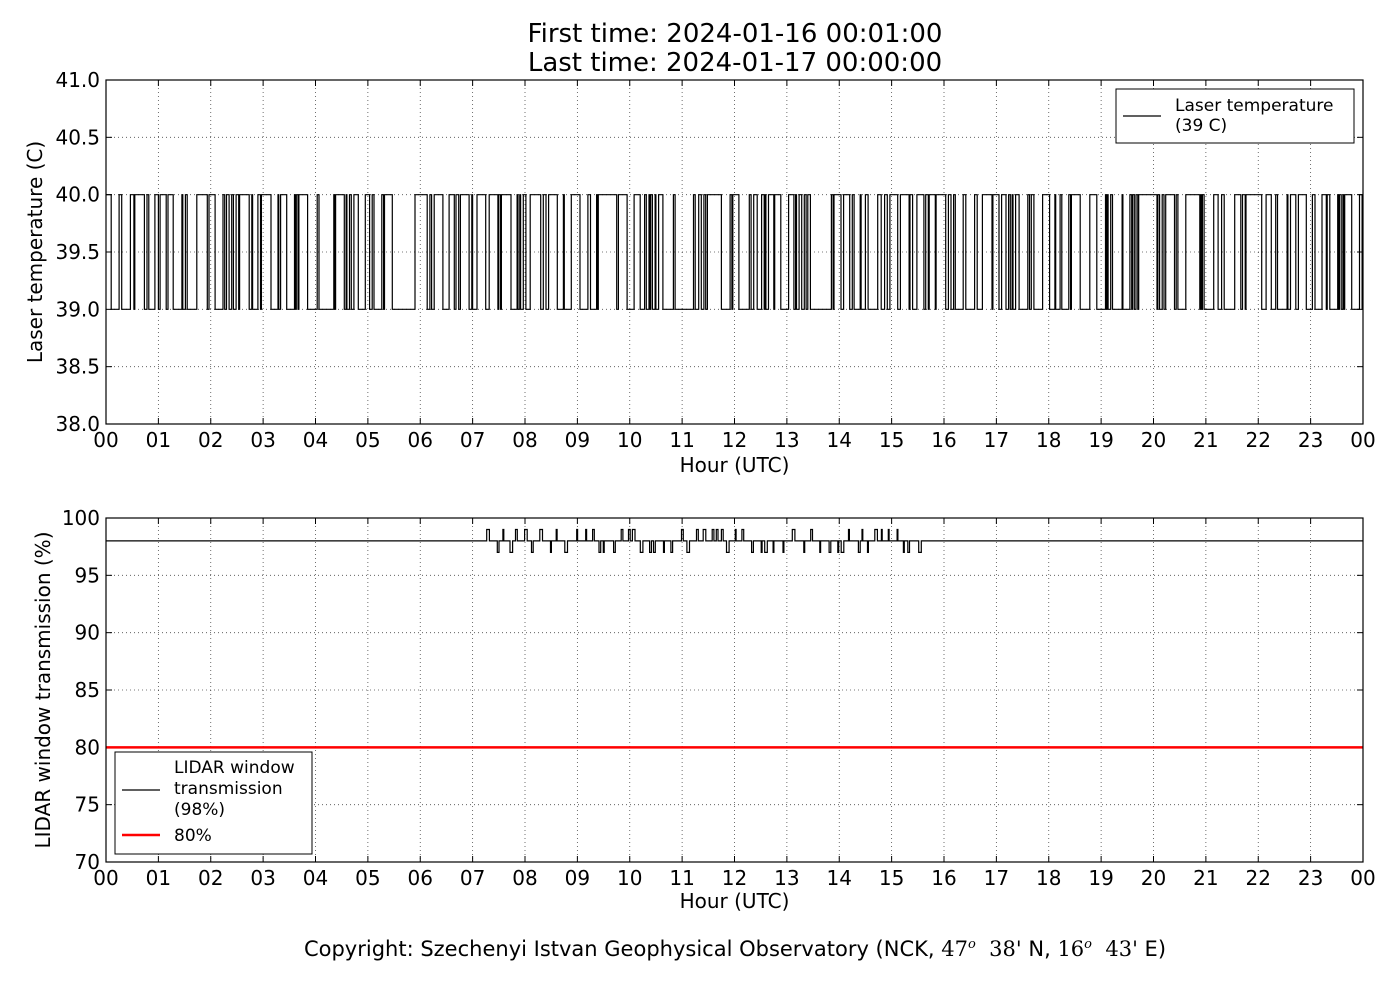 This screenshot has height=1000, width=1400. I want to click on latitude-minutes: 38', so click(1005, 949).